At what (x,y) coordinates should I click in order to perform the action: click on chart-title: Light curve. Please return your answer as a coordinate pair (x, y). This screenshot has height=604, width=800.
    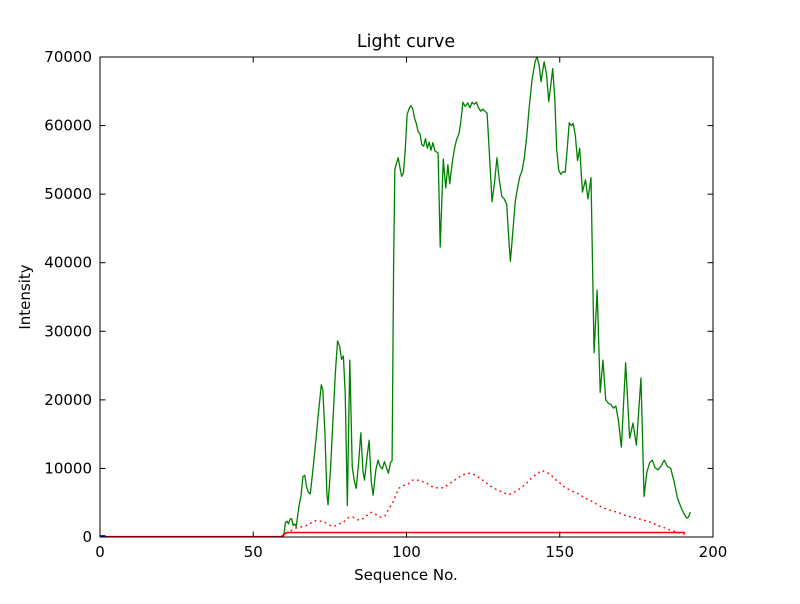
    Looking at the image, I should click on (406, 42).